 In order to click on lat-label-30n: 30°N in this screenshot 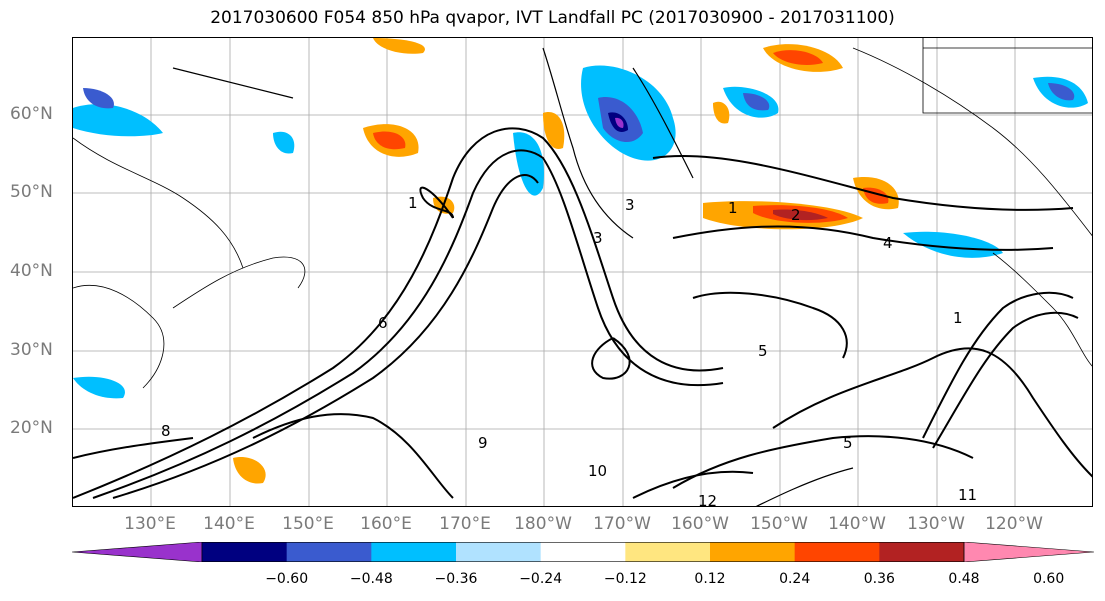, I will do `click(31, 350)`.